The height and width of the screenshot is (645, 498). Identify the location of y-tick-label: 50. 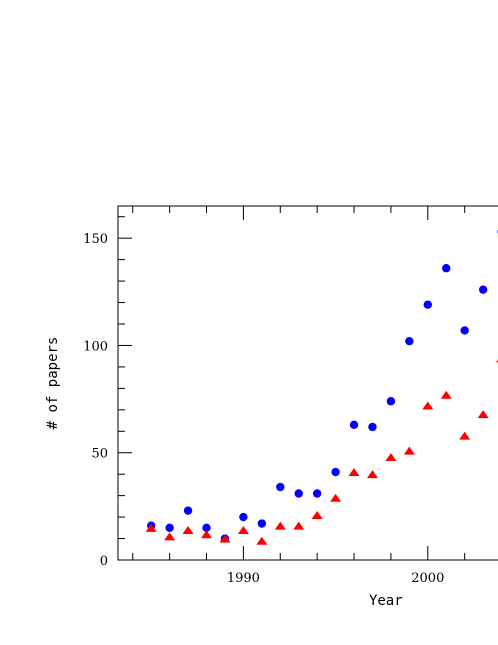
(99, 454).